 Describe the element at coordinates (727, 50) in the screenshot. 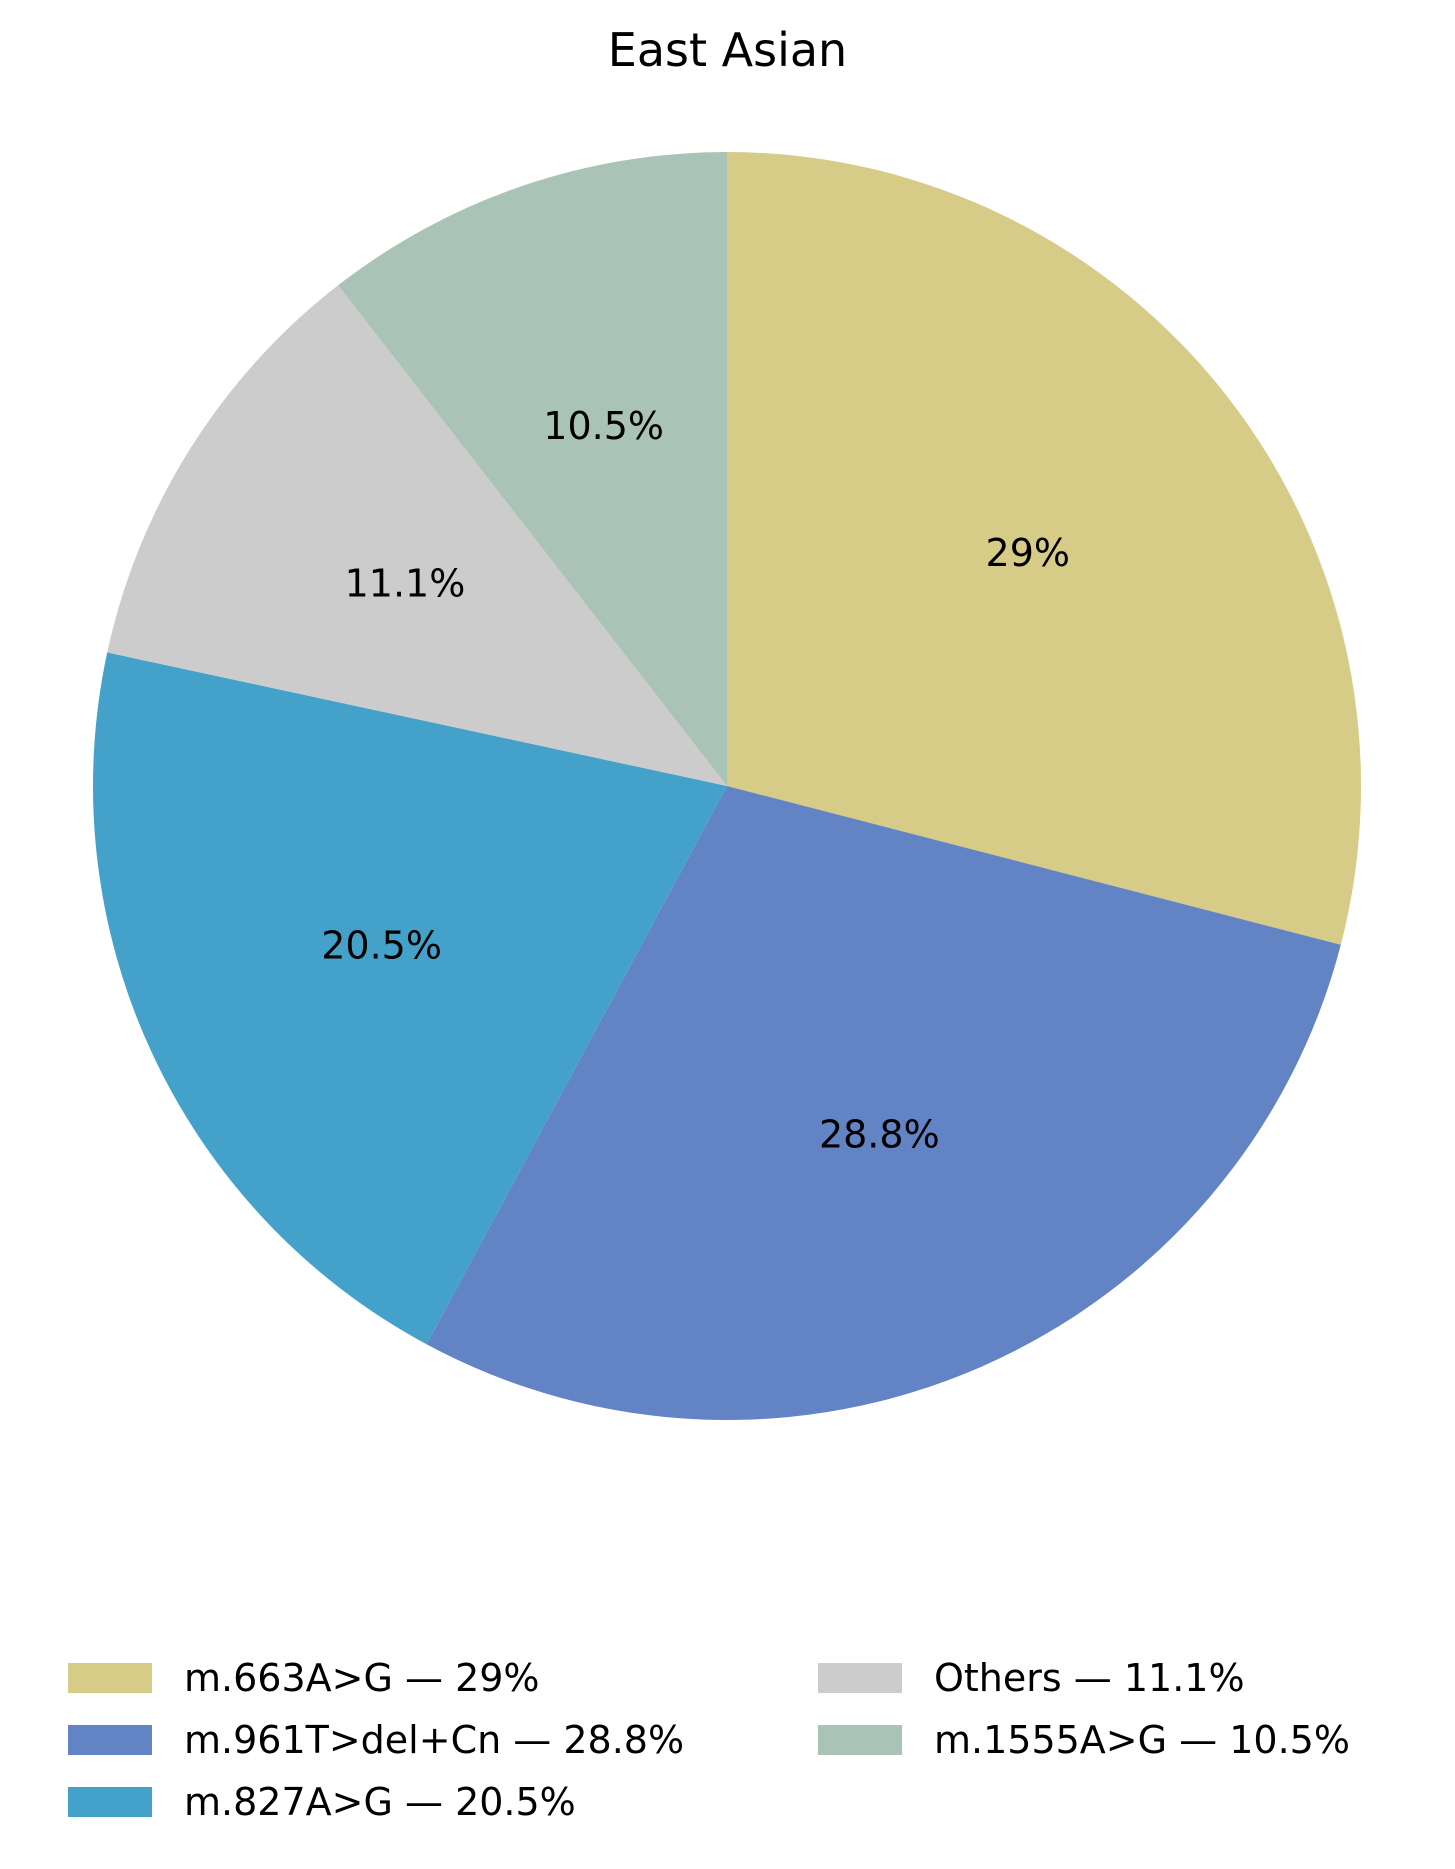

I see `chart-title: East Asian` at that location.